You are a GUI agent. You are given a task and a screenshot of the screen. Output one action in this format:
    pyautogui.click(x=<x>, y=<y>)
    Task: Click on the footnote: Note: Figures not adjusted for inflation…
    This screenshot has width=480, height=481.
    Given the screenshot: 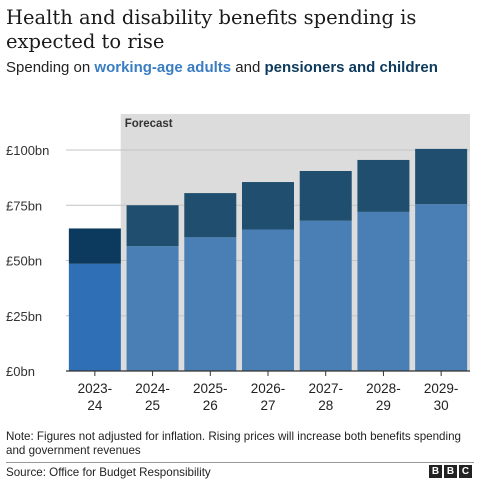 What is the action you would take?
    pyautogui.click(x=233, y=443)
    